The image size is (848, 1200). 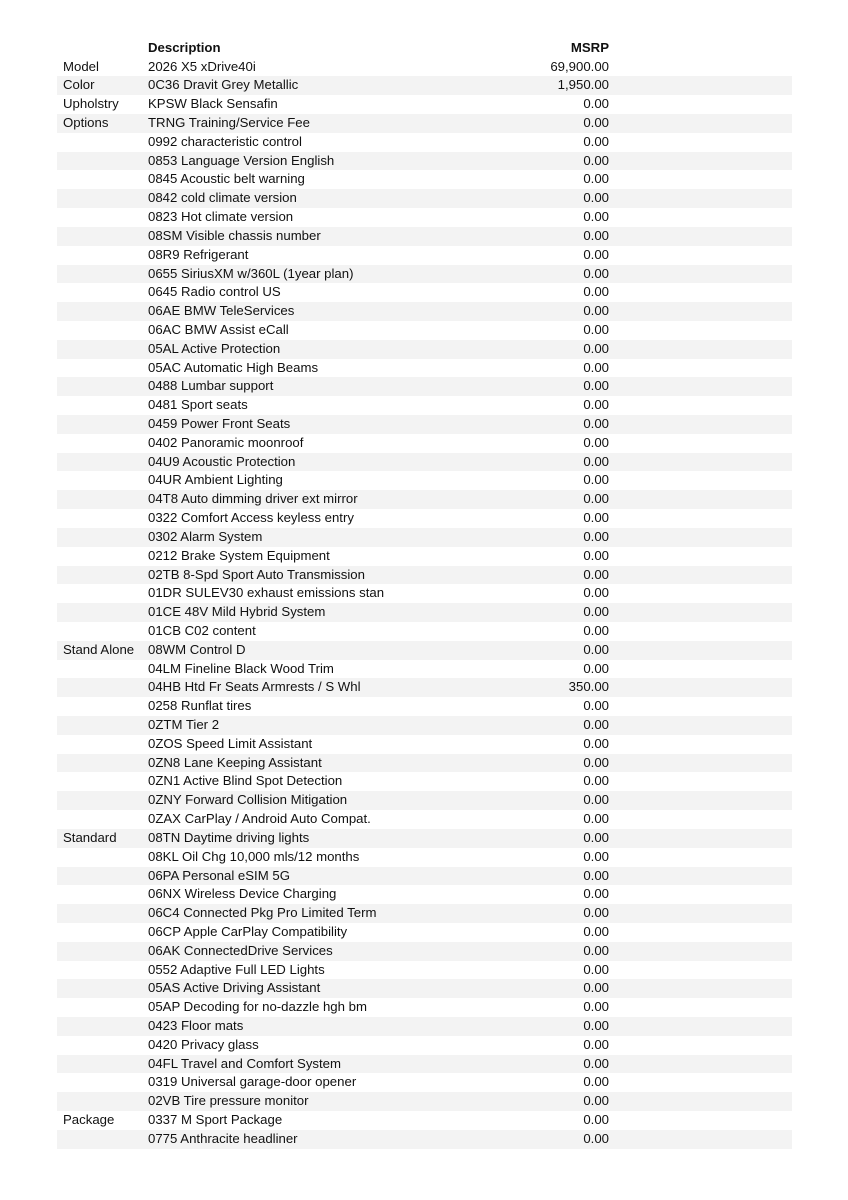 What do you see at coordinates (424, 801) in the screenshot?
I see `table-row: 0ZNY Forward Collision Mitigation 0.00` at bounding box center [424, 801].